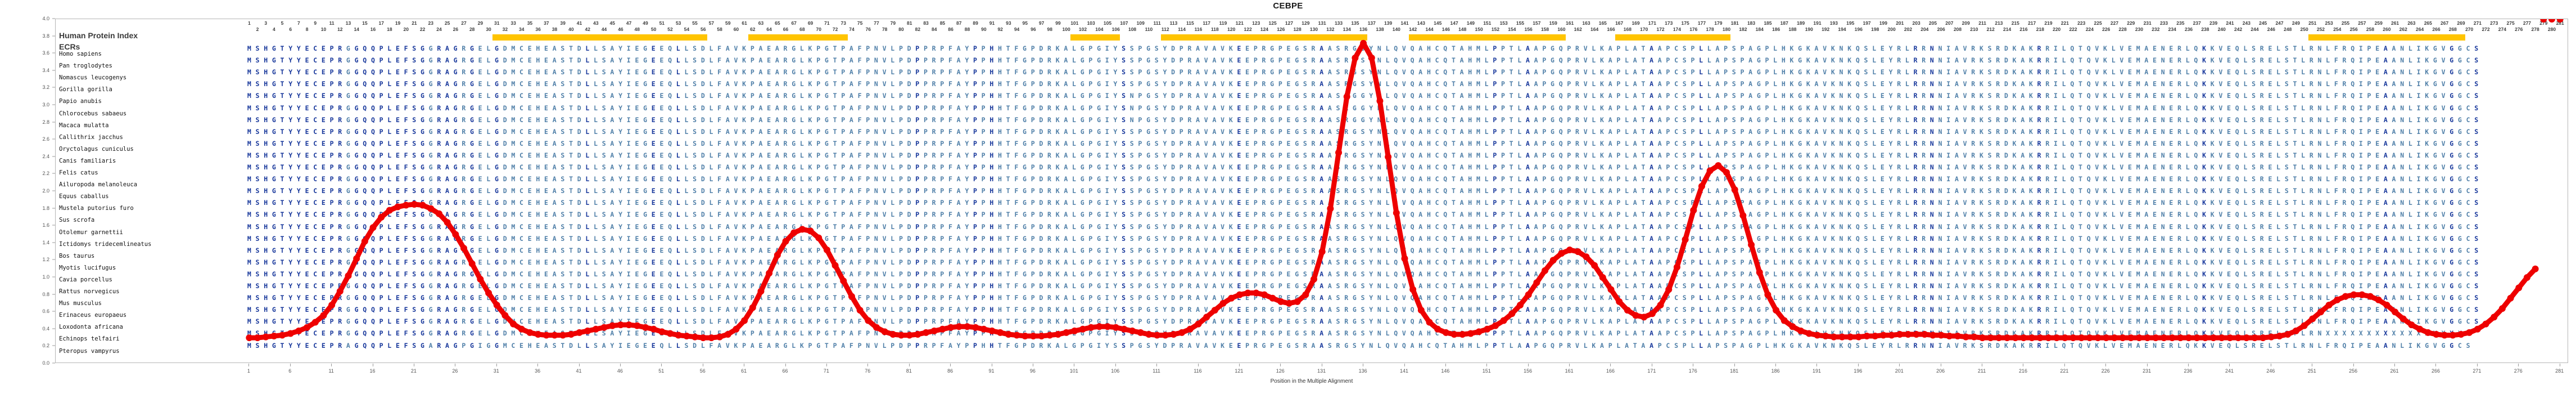  What do you see at coordinates (365, 23) in the screenshot?
I see `ruler-position-15: 15` at bounding box center [365, 23].